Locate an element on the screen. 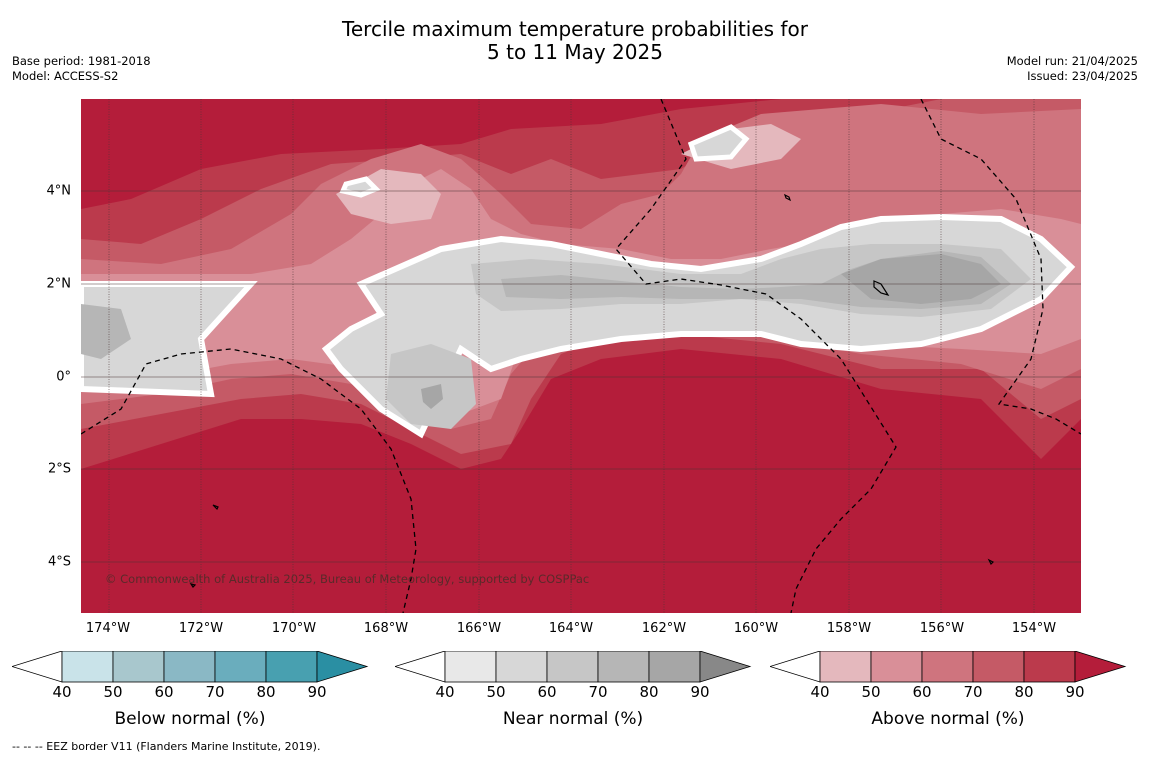 Image resolution: width=1150 pixels, height=758 pixels. below-tick-60: 60 is located at coordinates (164, 692).